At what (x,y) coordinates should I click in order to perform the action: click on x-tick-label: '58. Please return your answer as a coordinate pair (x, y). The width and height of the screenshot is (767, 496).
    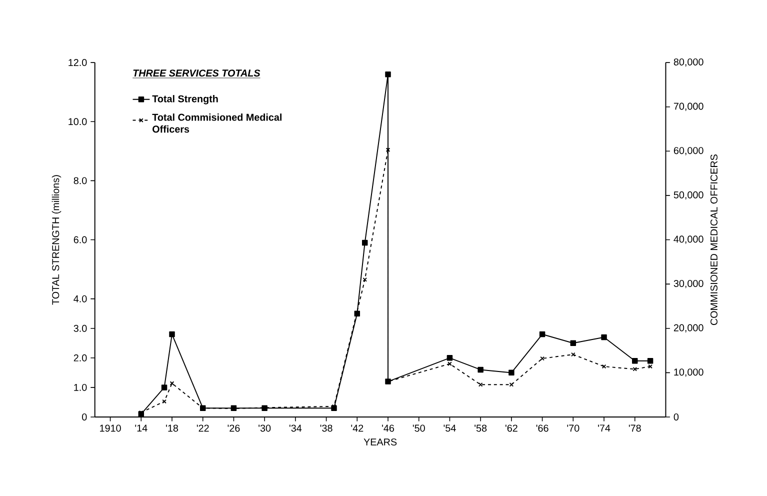
    Looking at the image, I should click on (480, 428).